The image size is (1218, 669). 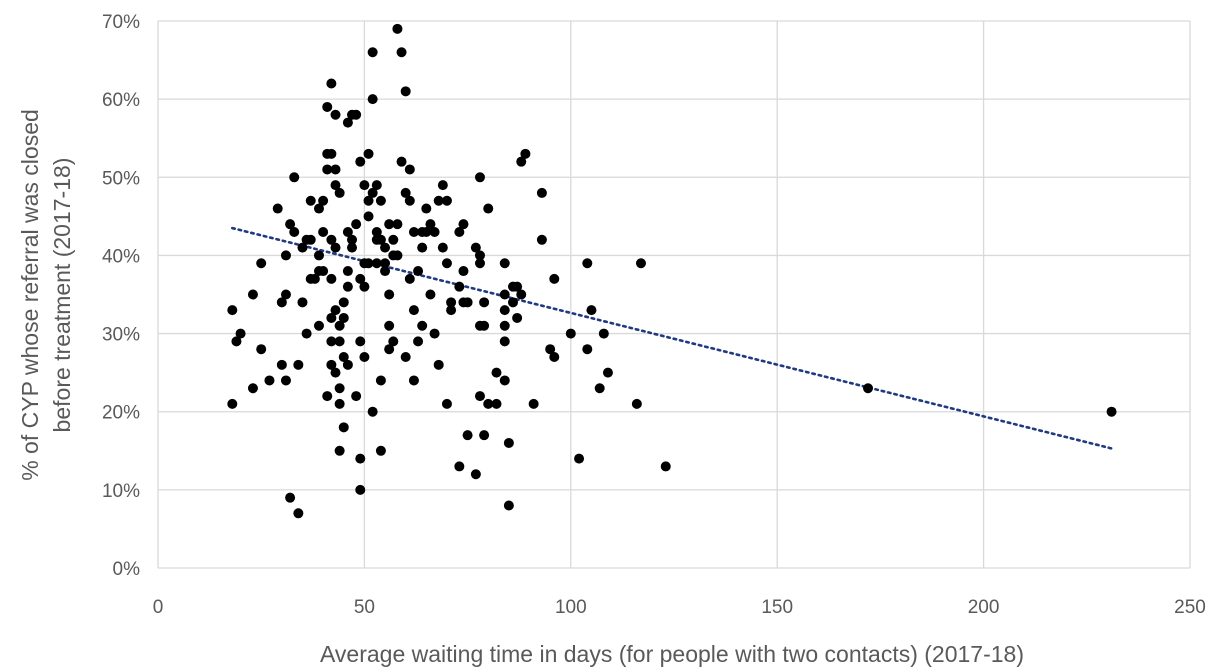 What do you see at coordinates (777, 607) in the screenshot?
I see `x-tick-label: 150` at bounding box center [777, 607].